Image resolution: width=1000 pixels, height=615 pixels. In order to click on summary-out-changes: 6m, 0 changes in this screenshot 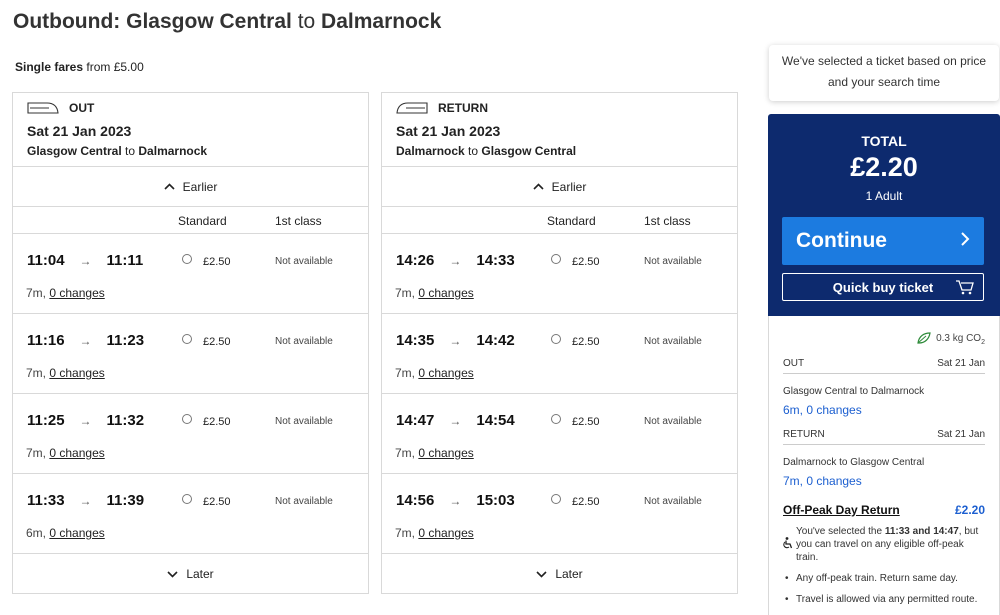, I will do `click(822, 410)`.